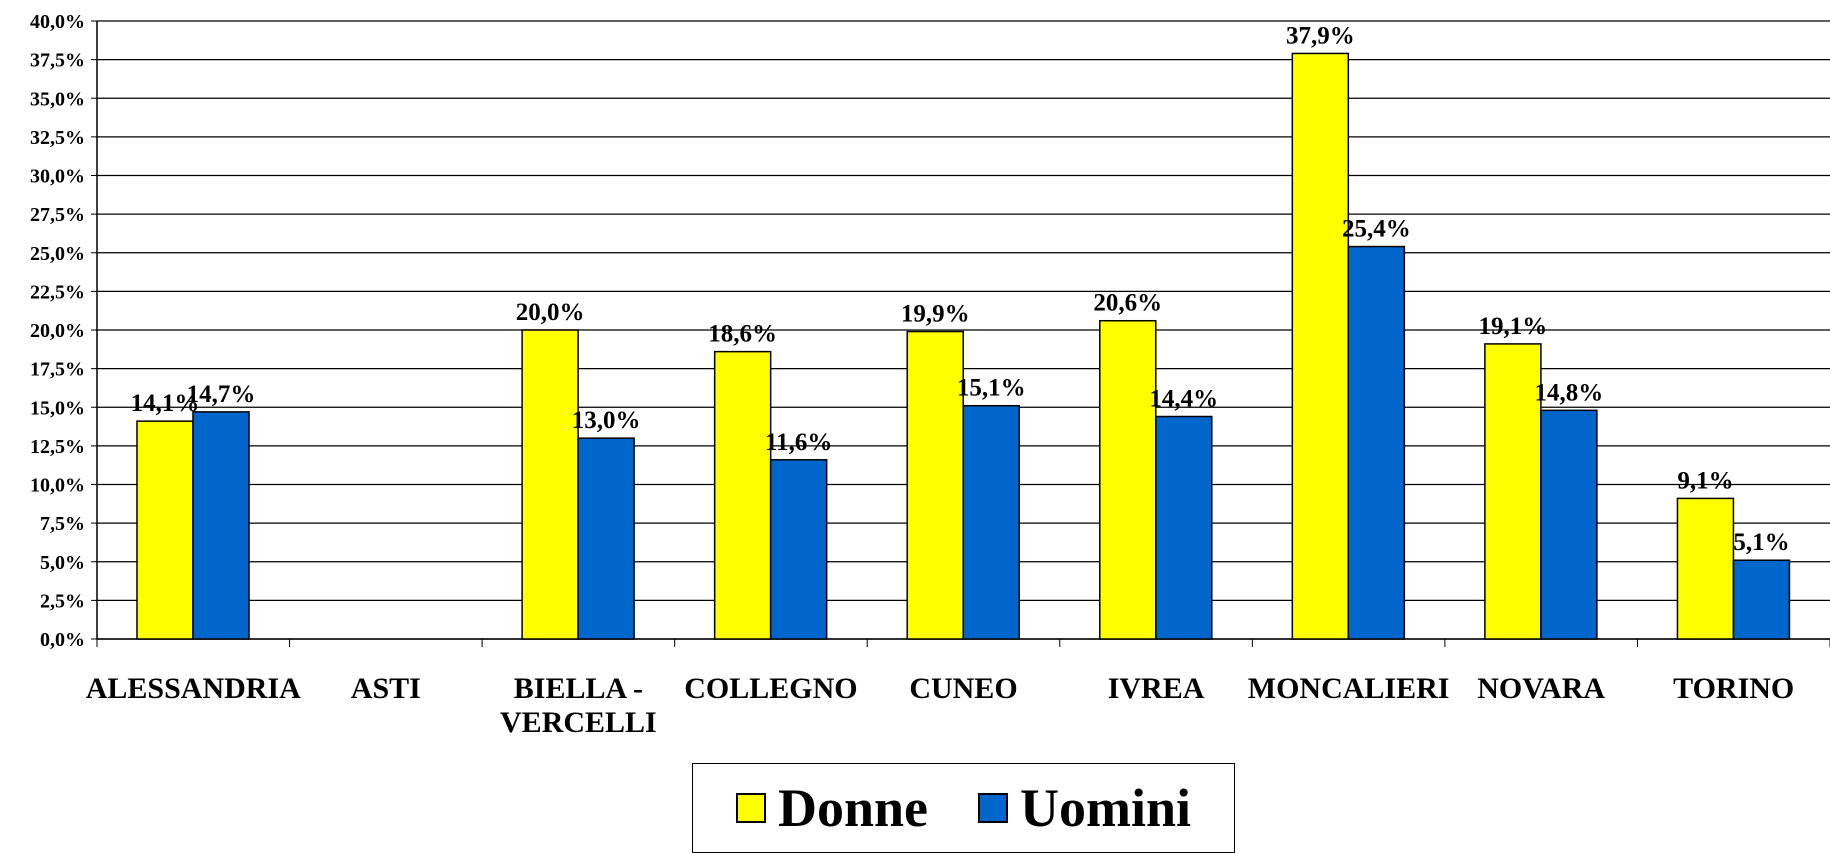 This screenshot has width=1830, height=853. I want to click on y-tick-label: 22,5%, so click(57, 292).